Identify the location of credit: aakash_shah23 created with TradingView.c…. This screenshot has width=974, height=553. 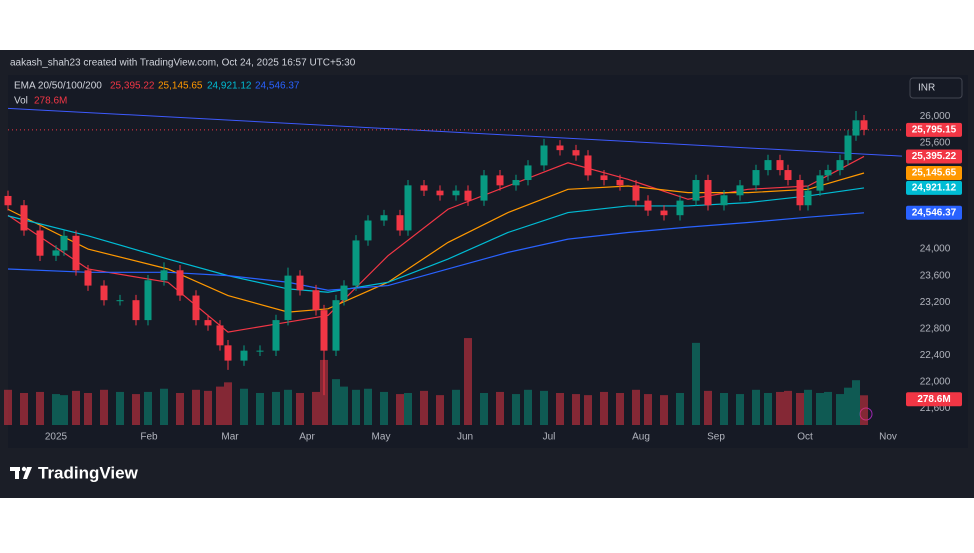
(183, 63).